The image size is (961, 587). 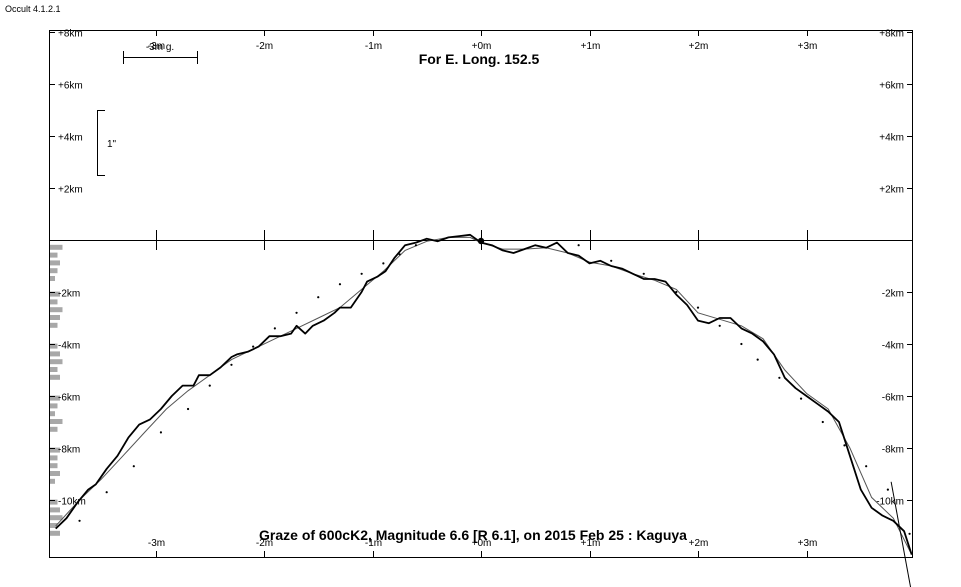 What do you see at coordinates (891, 86) in the screenshot?
I see `y-tick-label-right: +6km` at bounding box center [891, 86].